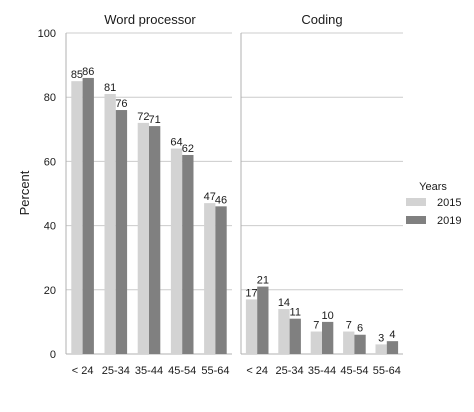 This screenshot has height=412, width=474. What do you see at coordinates (143, 117) in the screenshot?
I see `data-label: 72` at bounding box center [143, 117].